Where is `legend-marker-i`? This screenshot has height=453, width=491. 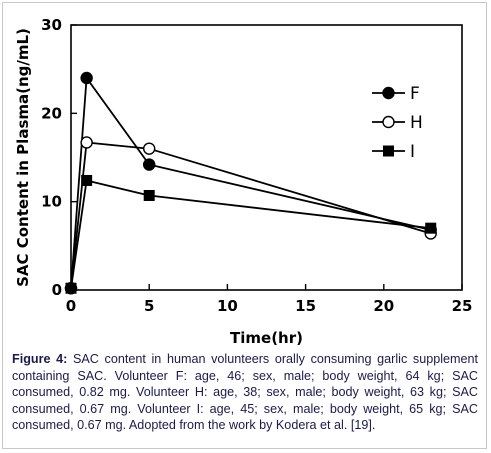 legend-marker-i is located at coordinates (388, 151).